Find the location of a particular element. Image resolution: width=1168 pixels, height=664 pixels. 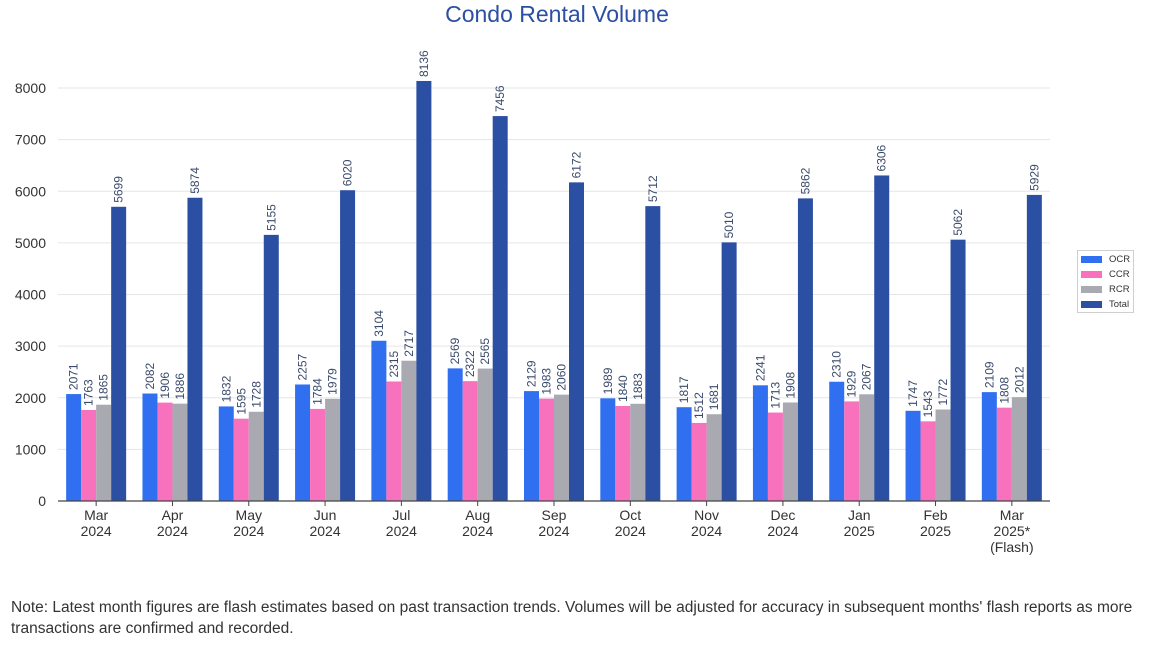

y-tick-label: 8000 is located at coordinates (30, 88).